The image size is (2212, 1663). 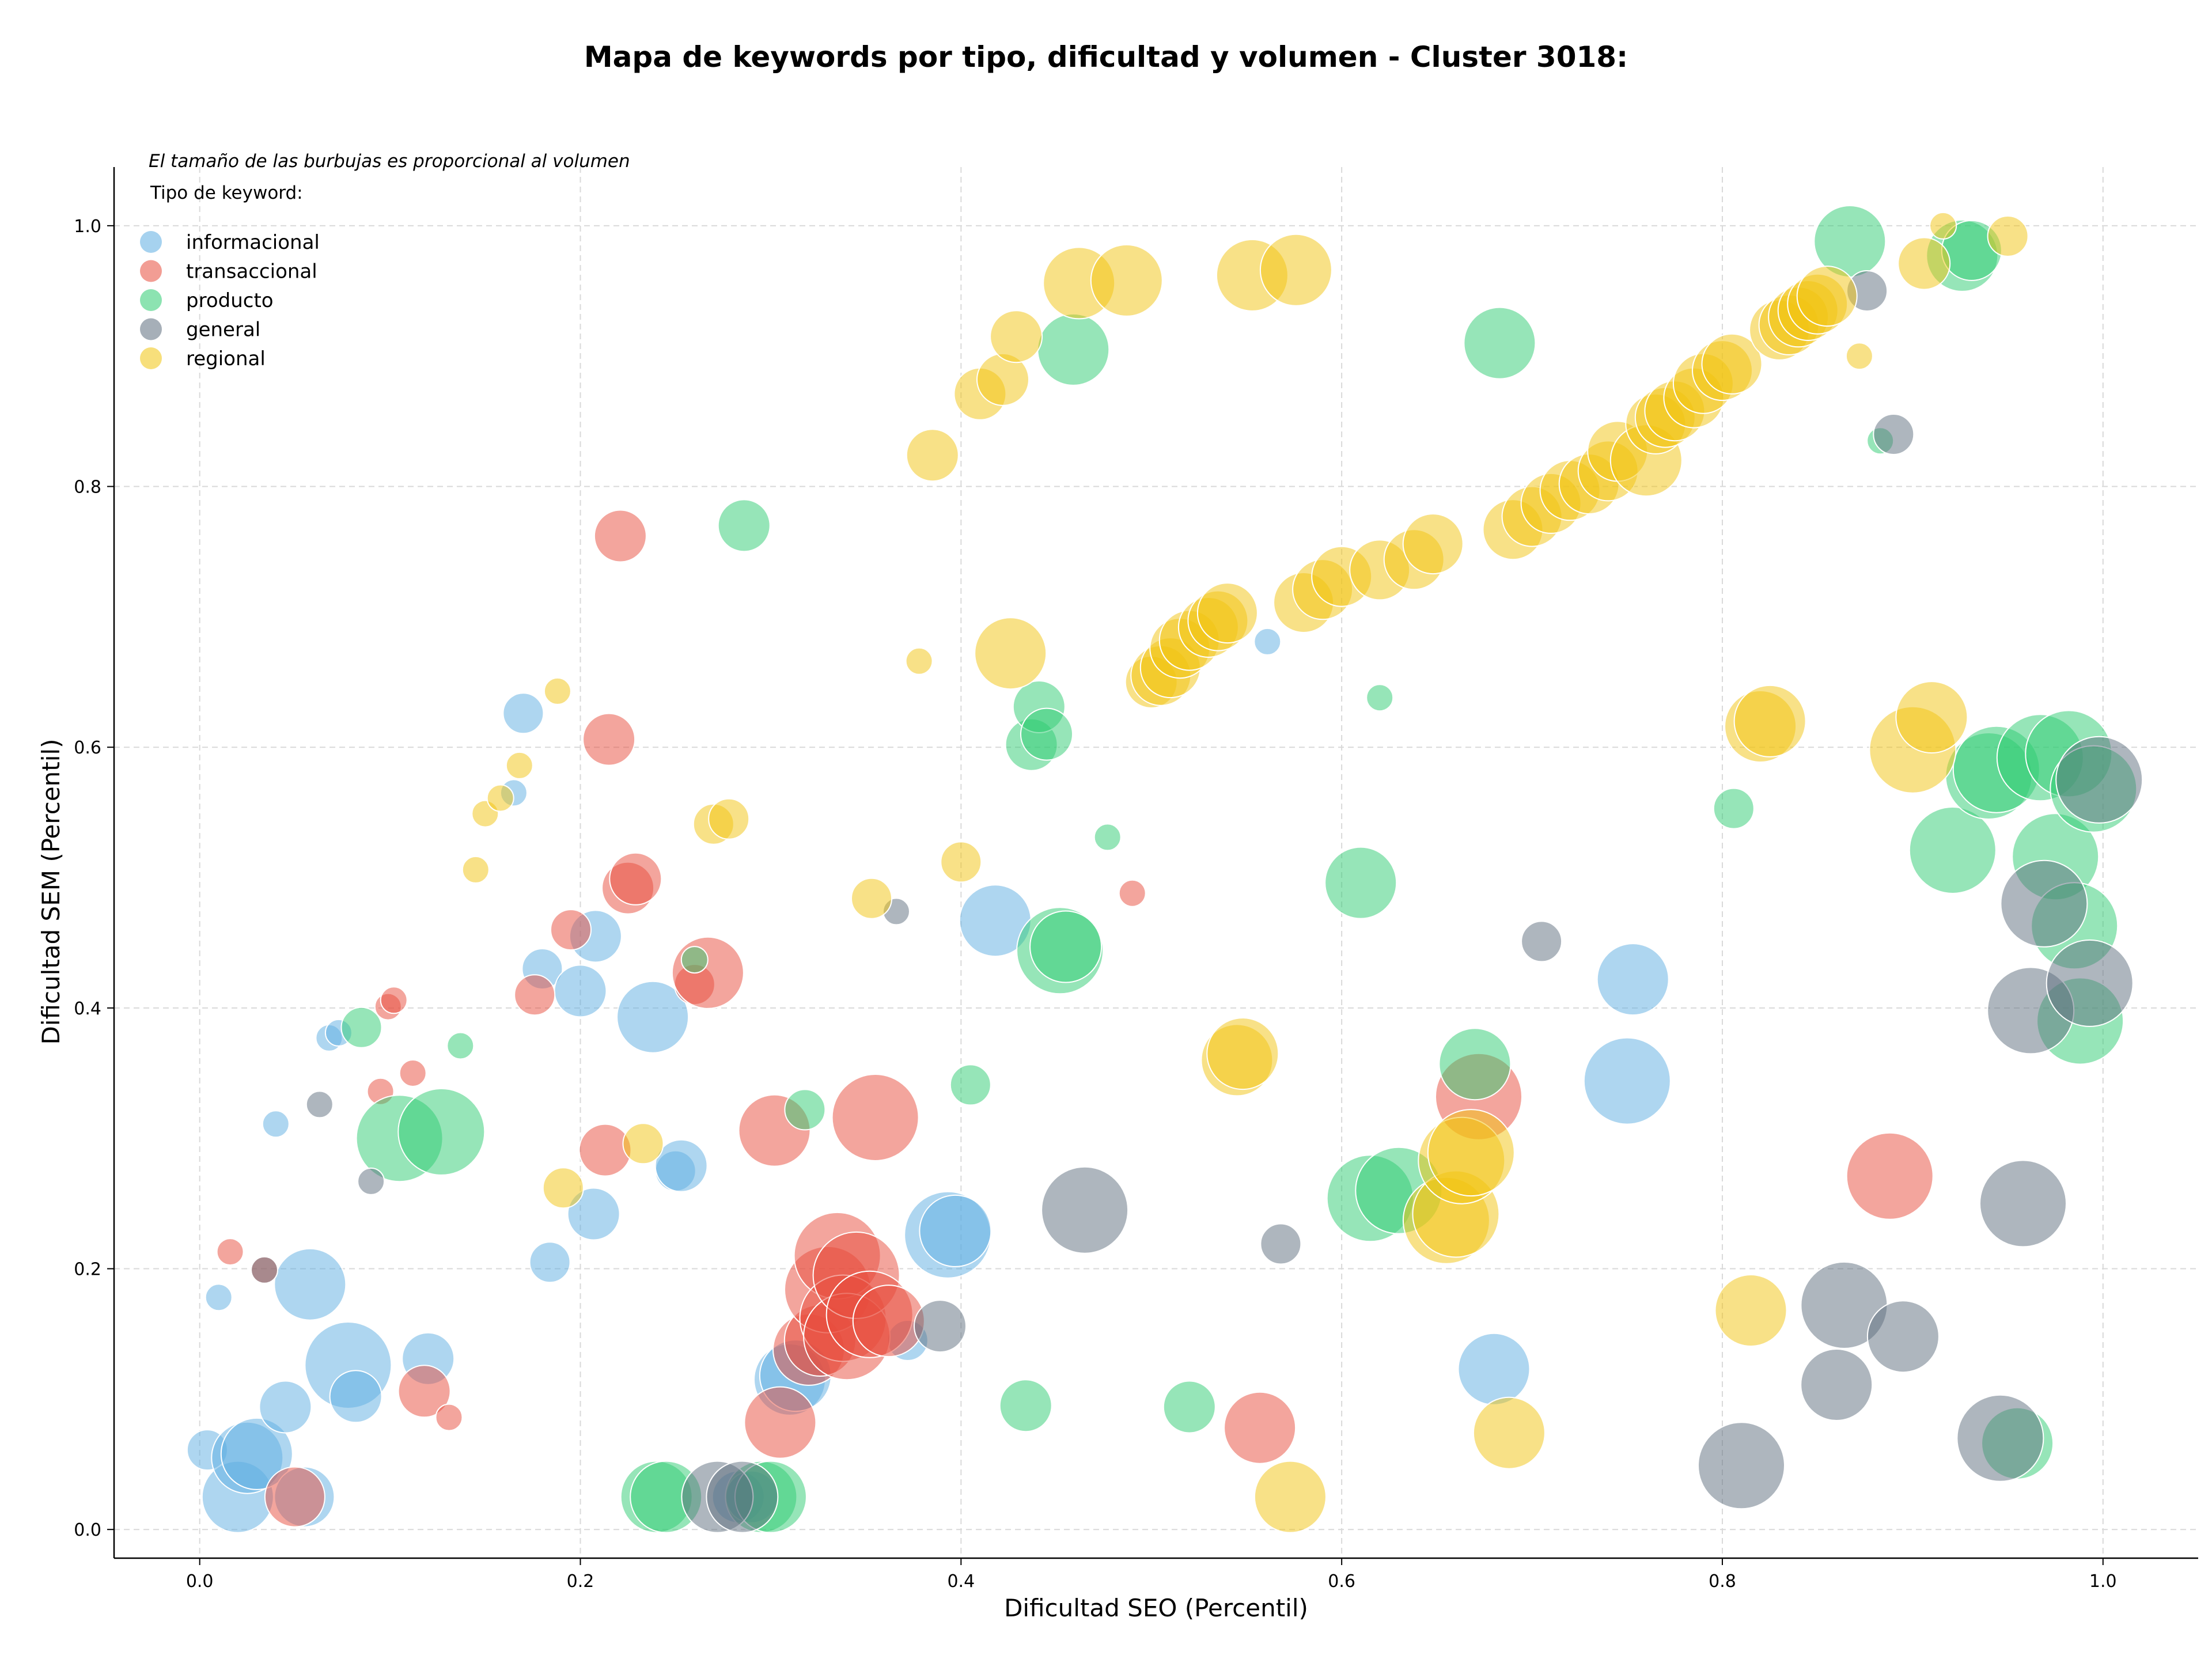 I want to click on y-tick-label: 0.6, so click(x=87, y=748).